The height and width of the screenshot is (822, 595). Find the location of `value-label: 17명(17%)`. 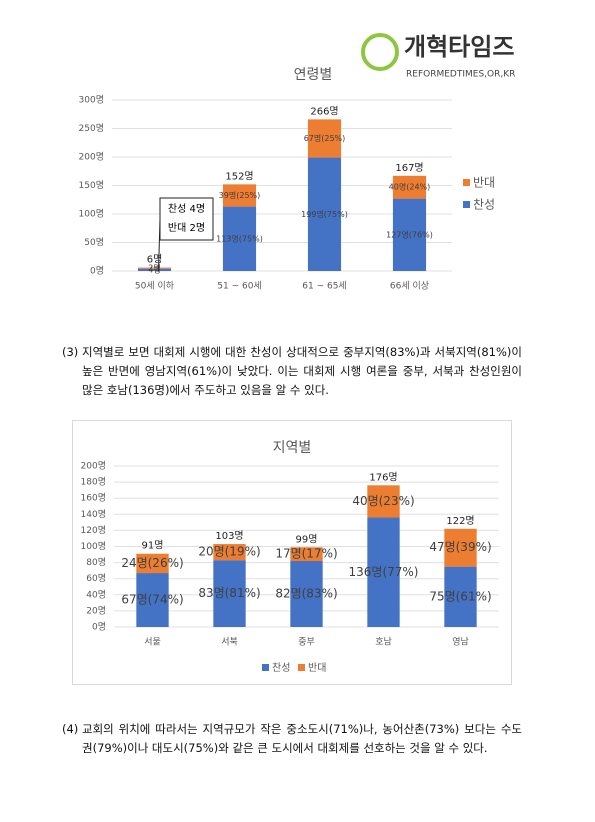

value-label: 17명(17%) is located at coordinates (306, 554).